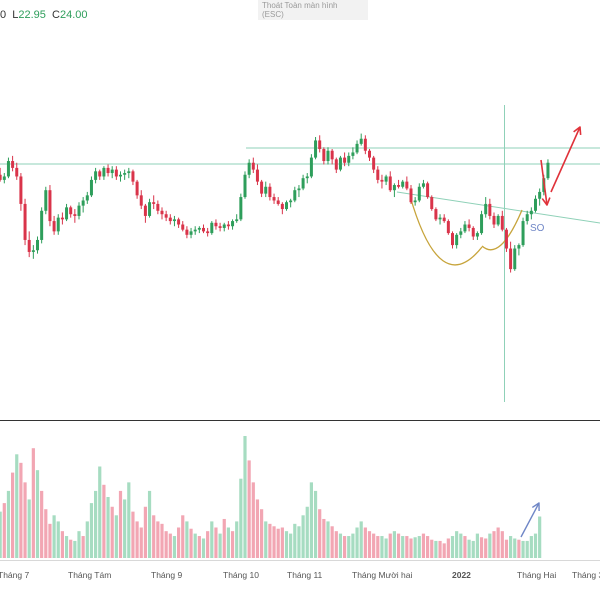 The height and width of the screenshot is (600, 600). I want to click on pullback-arrow, so click(545, 182).